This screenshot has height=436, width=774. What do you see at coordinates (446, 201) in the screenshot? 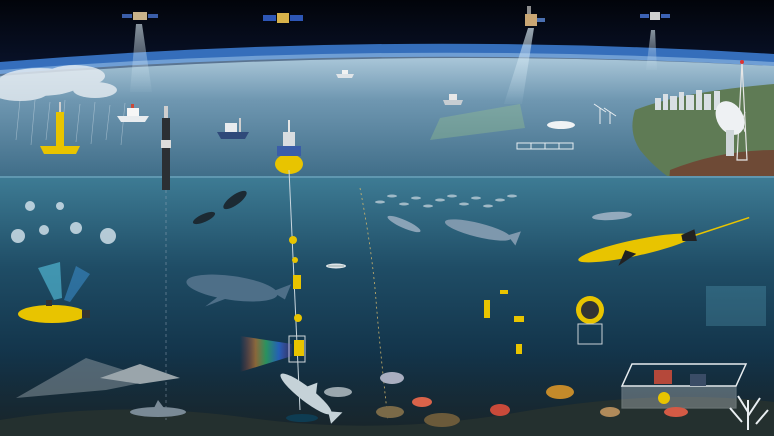
I see `fish-school` at bounding box center [446, 201].